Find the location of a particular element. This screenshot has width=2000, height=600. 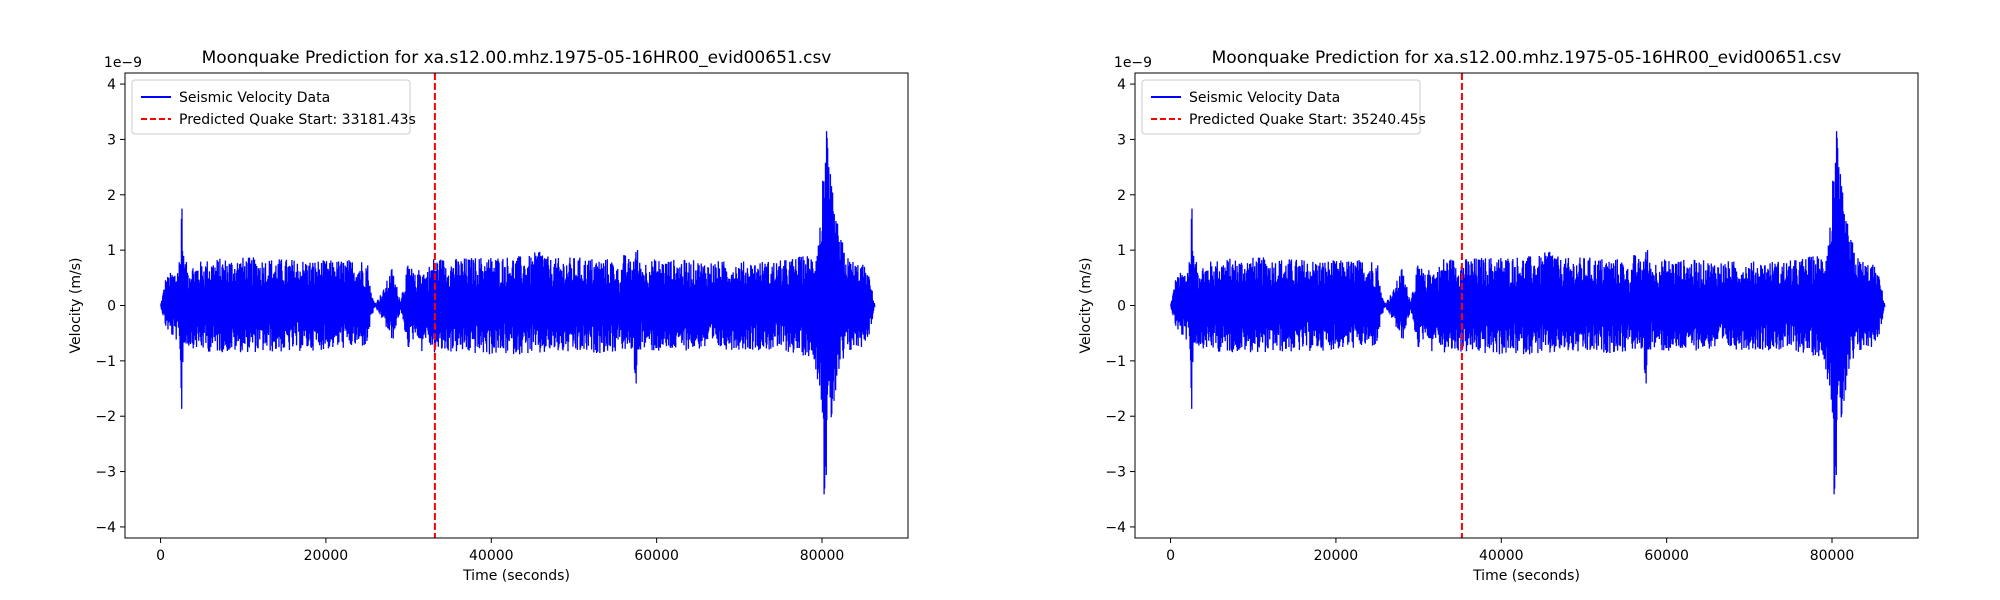

legend-label: Predicted Quake Start: 33181.43s is located at coordinates (297, 120).